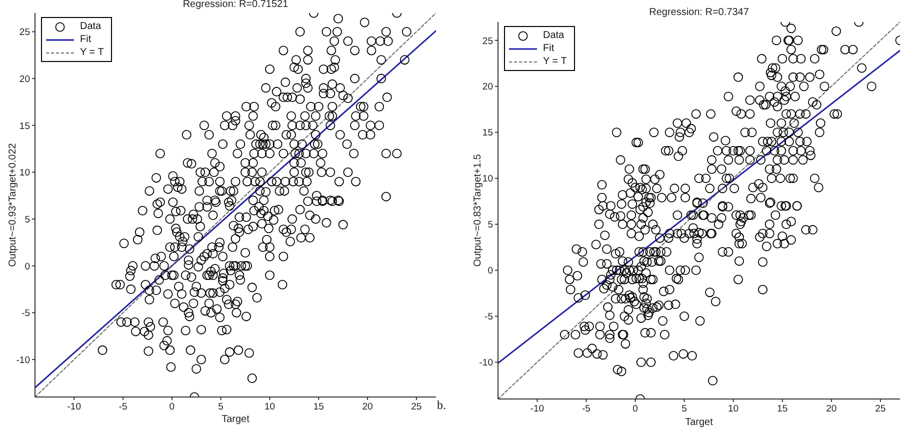  Describe the element at coordinates (699, 13) in the screenshot. I see `chart-title: Regression: R=0.7347` at that location.